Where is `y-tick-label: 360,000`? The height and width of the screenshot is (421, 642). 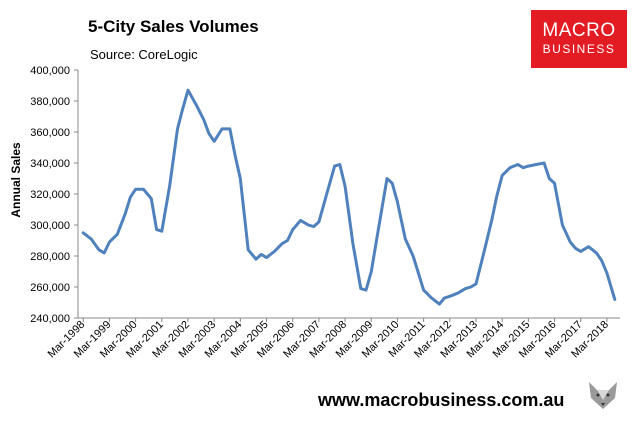
y-tick-label: 360,000 is located at coordinates (50, 133).